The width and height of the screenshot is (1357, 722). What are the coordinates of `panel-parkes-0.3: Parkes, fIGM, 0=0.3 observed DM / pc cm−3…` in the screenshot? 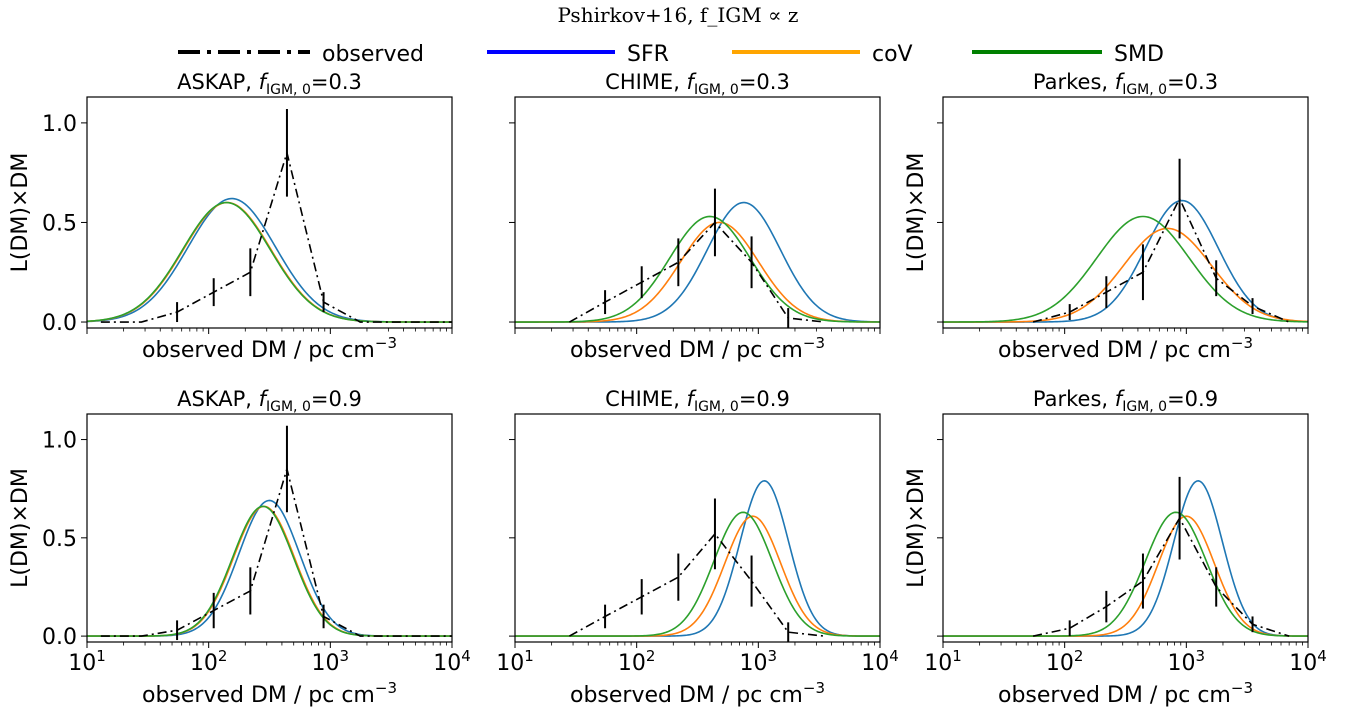 It's located at (1106, 216).